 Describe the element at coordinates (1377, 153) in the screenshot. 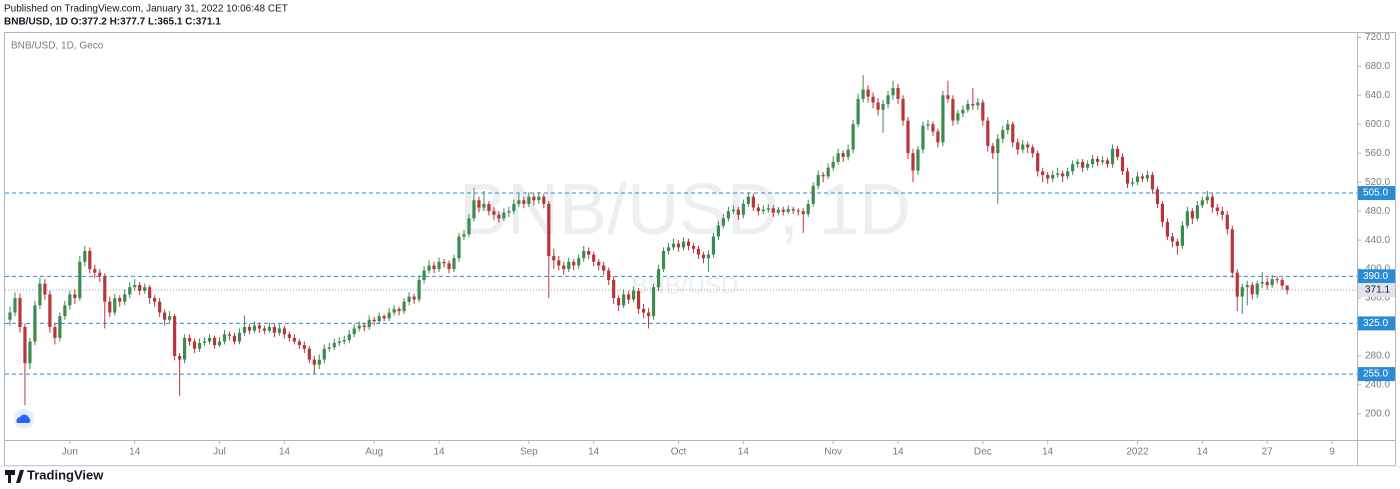

I see `y-tick-label: 560.0` at that location.